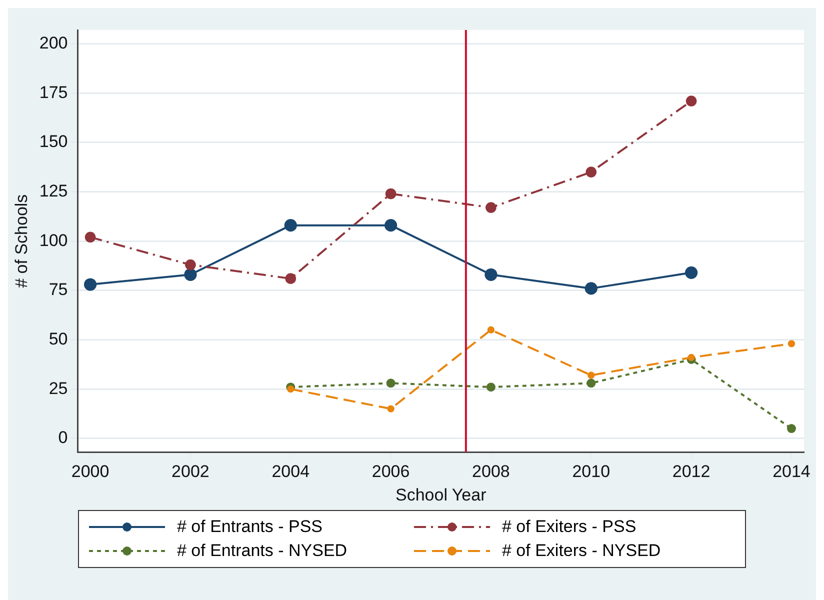 This screenshot has height=600, width=824. I want to click on legend-label: # of Entrants - NYSED, so click(262, 551).